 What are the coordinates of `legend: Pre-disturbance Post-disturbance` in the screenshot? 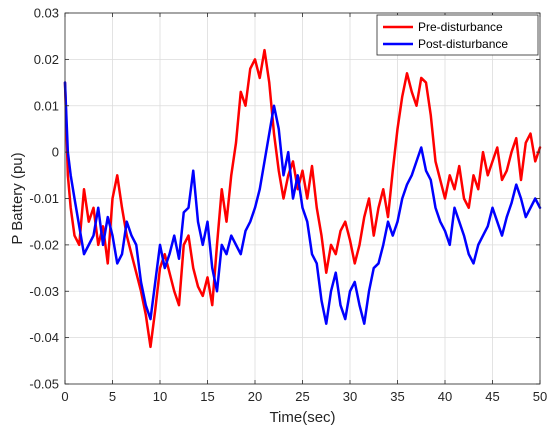 It's located at (457, 35).